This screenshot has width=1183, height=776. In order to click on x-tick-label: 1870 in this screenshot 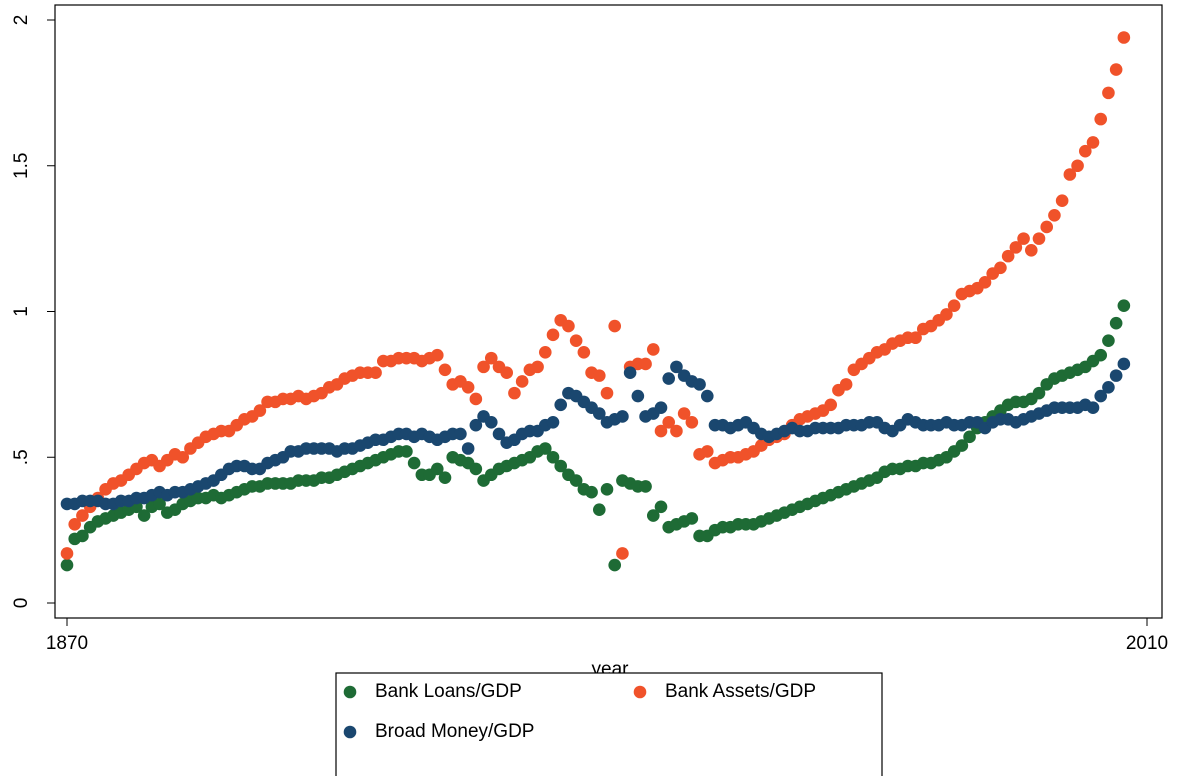, I will do `click(67, 643)`.